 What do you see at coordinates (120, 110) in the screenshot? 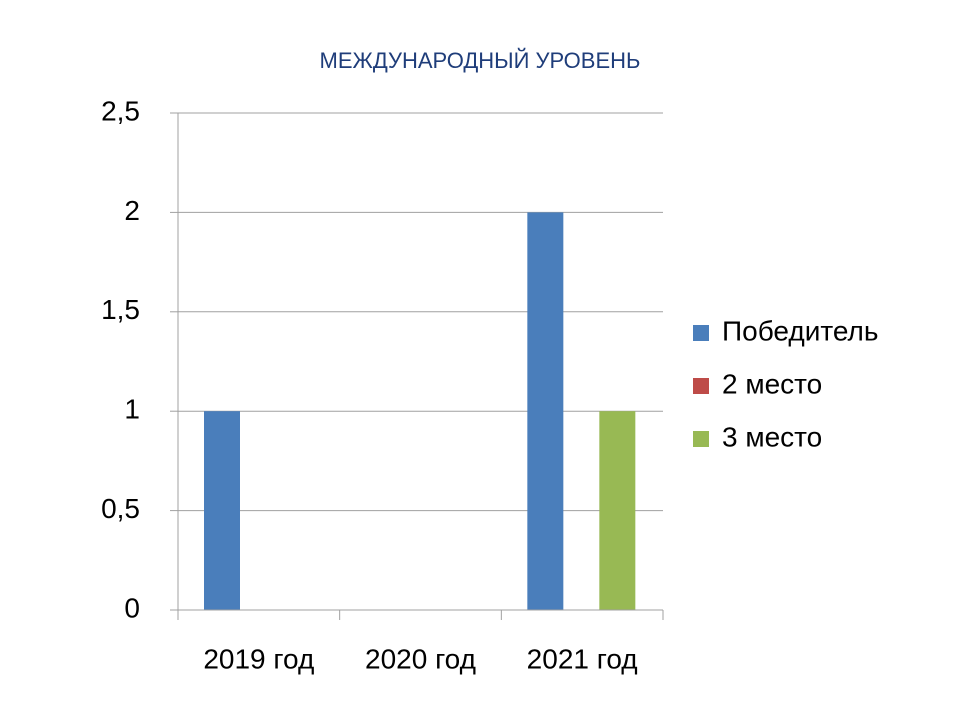
I see `y-tick-label: 2,5` at bounding box center [120, 110].